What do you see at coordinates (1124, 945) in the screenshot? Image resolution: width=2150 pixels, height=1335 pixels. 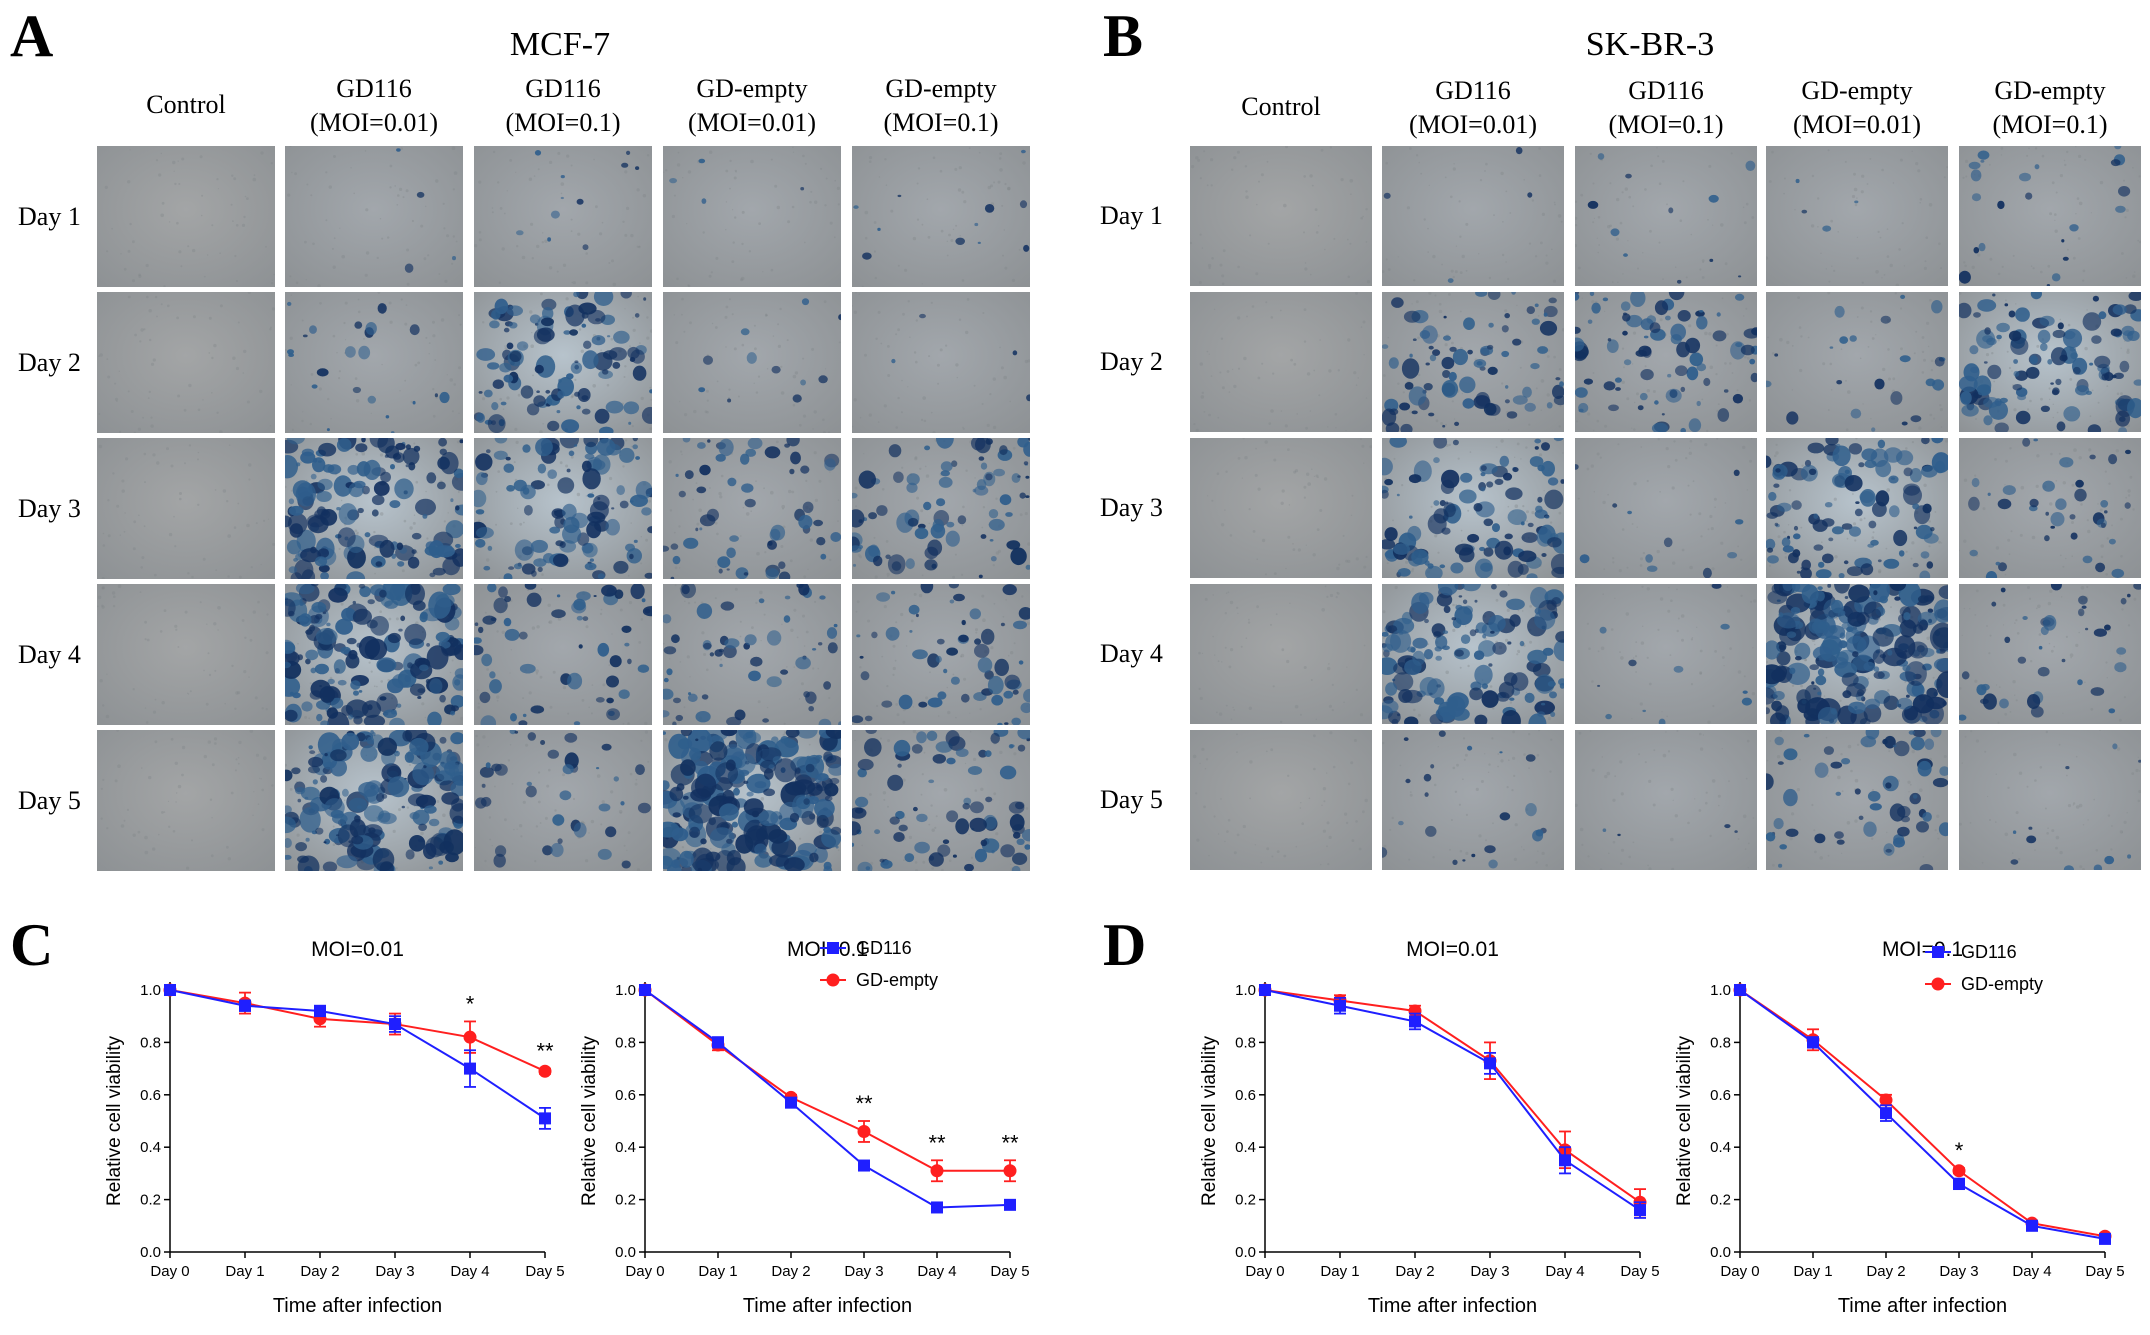 I see `panel-letter-d: D` at bounding box center [1124, 945].